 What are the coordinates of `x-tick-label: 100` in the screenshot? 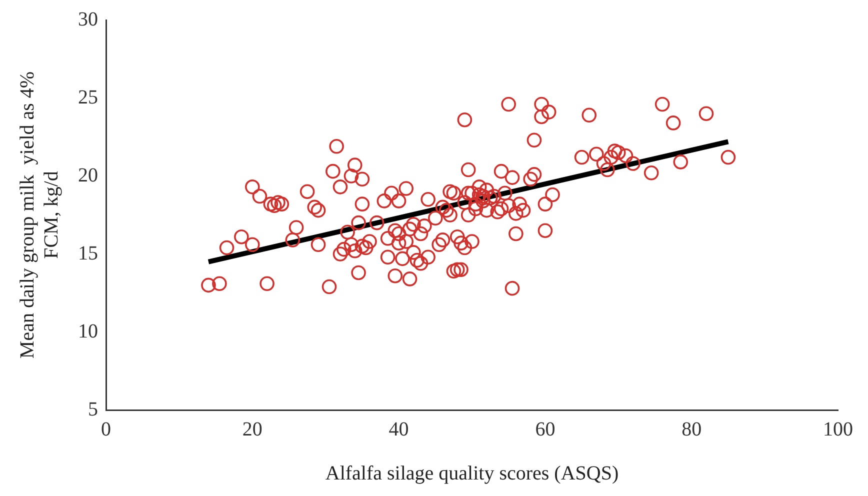 It's located at (838, 429).